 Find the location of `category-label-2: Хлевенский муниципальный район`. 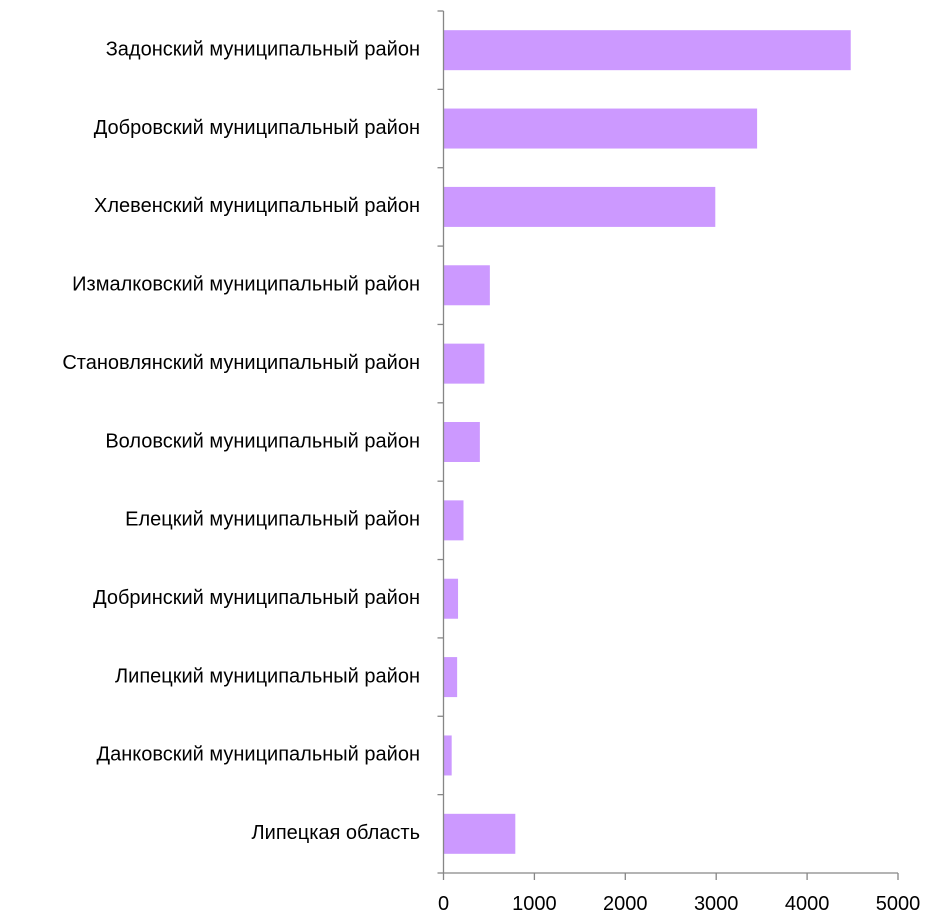

category-label-2: Хлевенский муниципальный район is located at coordinates (257, 206).